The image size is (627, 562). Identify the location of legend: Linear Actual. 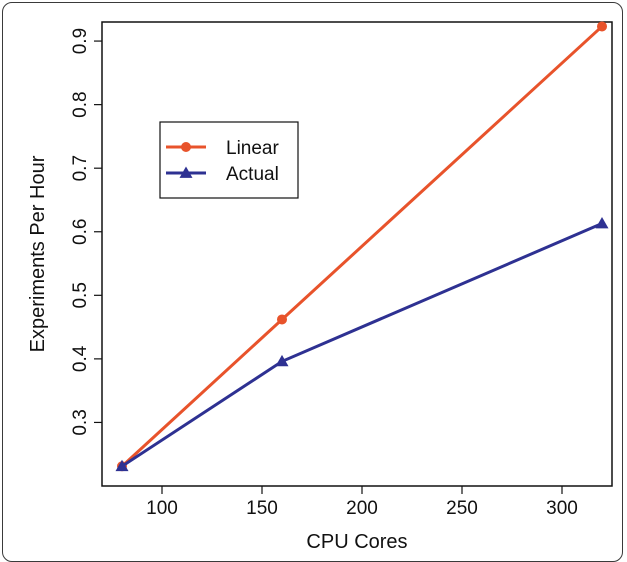
(229, 160).